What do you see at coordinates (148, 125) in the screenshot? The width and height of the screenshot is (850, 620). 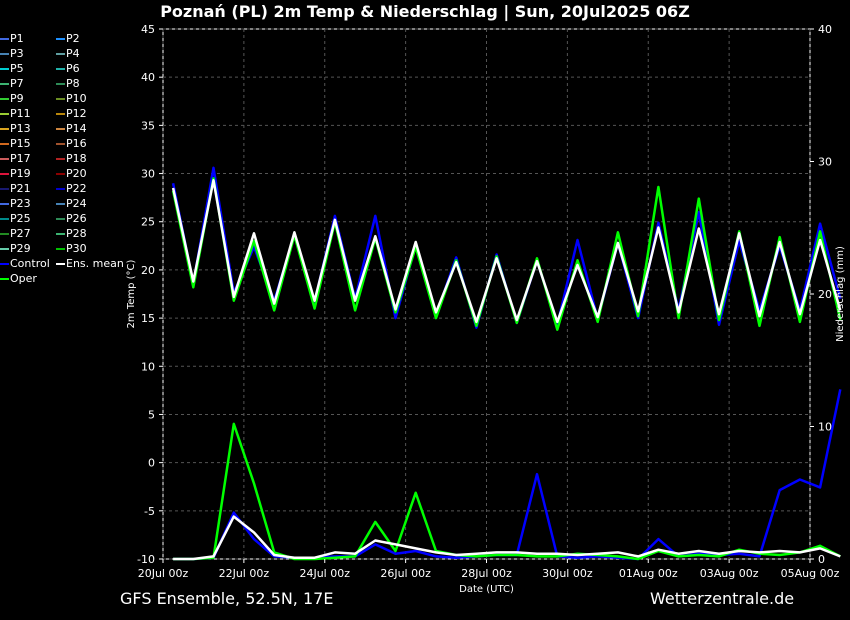 I see `y-tick-label: 35` at bounding box center [148, 125].